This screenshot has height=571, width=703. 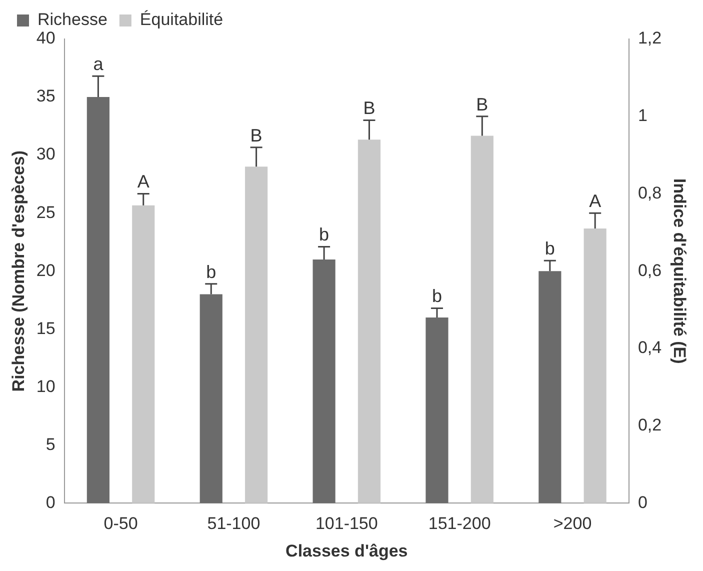 What do you see at coordinates (650, 425) in the screenshot?
I see `y2-tick-label: 0,2` at bounding box center [650, 425].